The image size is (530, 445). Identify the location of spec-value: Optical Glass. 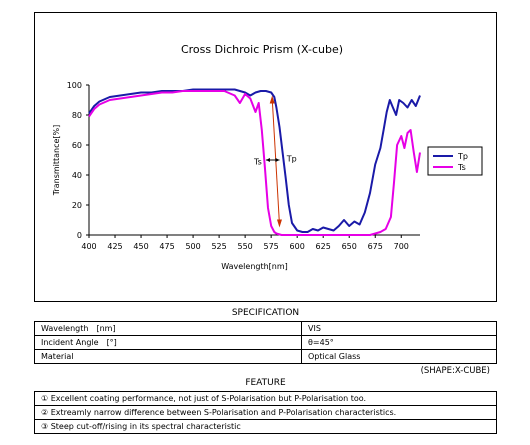
(399, 356).